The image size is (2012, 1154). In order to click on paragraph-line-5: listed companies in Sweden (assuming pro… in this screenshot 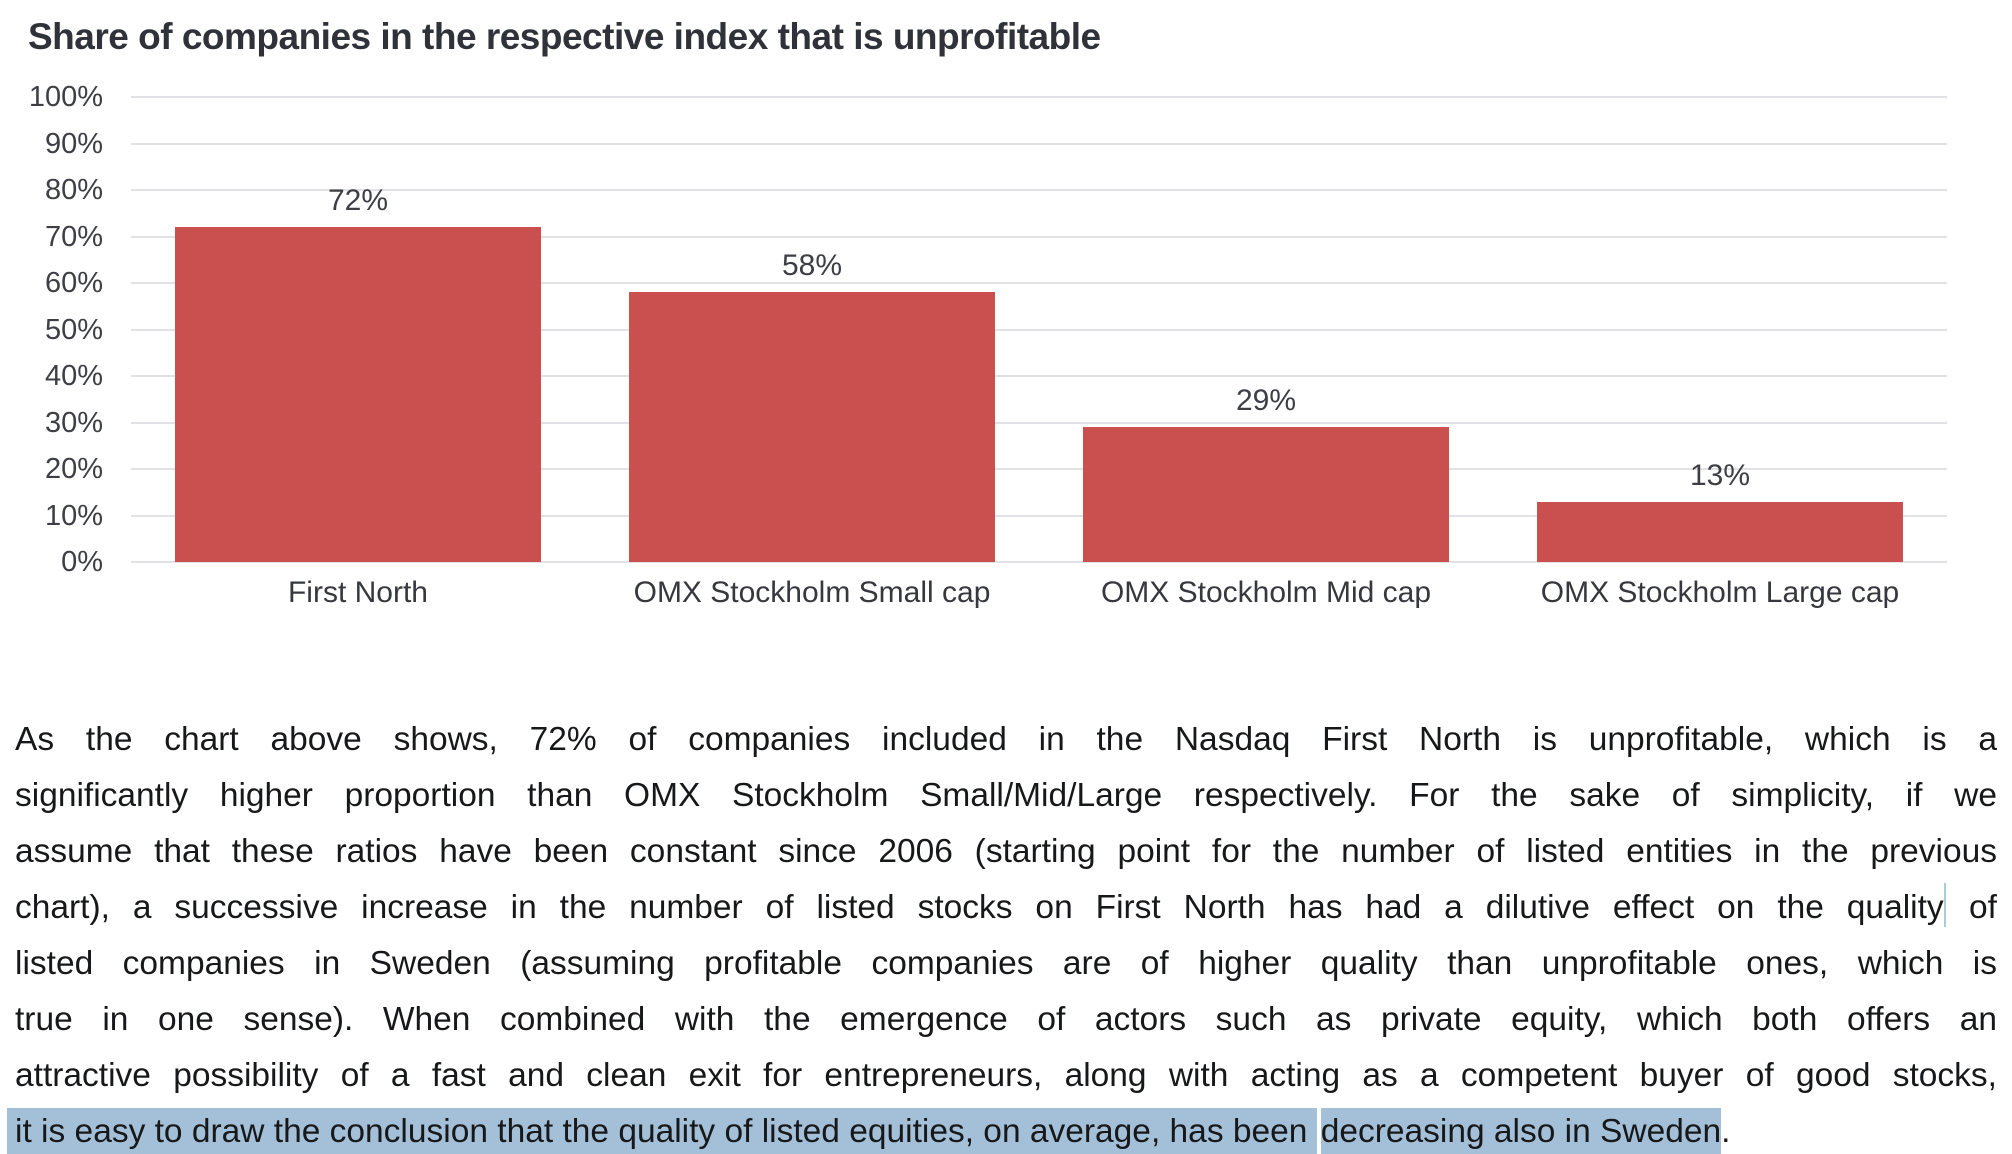, I will do `click(1006, 964)`.